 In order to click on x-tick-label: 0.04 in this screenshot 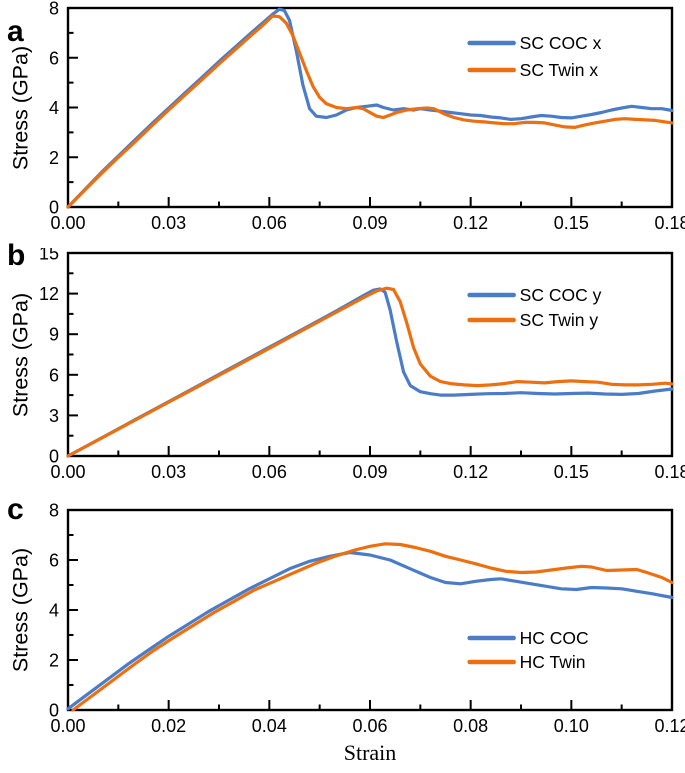, I will do `click(269, 726)`.